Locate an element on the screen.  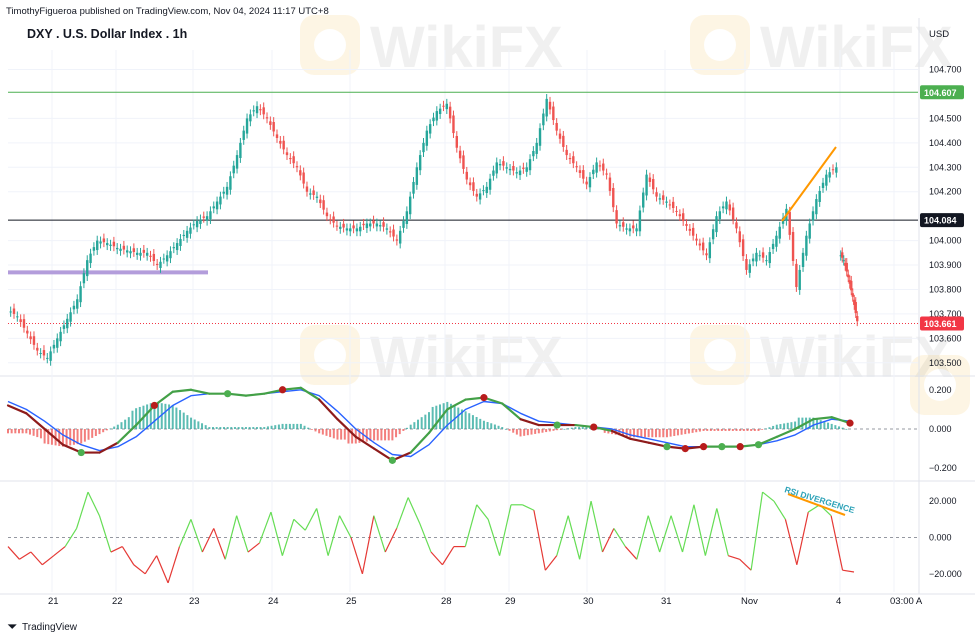
macd-crossover-bearish-marker is located at coordinates (740, 447).